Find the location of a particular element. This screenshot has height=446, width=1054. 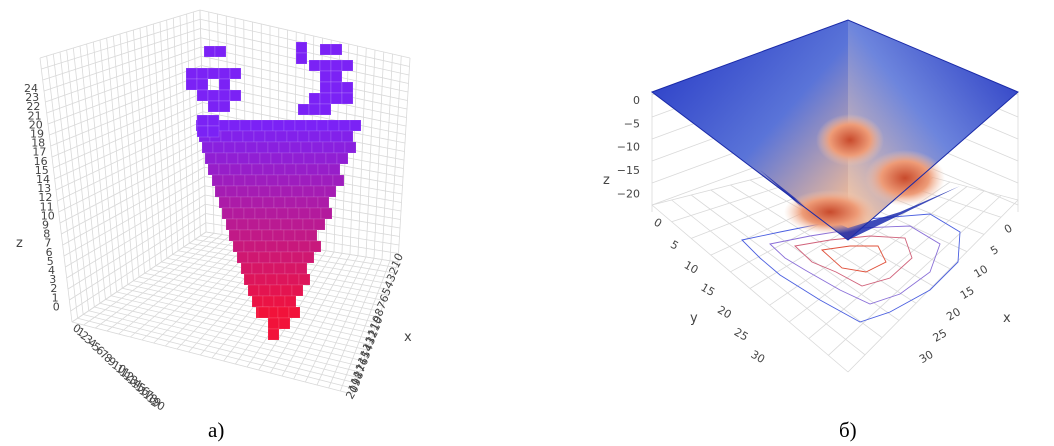

y-tick-label: 14 is located at coordinates (367, 350).